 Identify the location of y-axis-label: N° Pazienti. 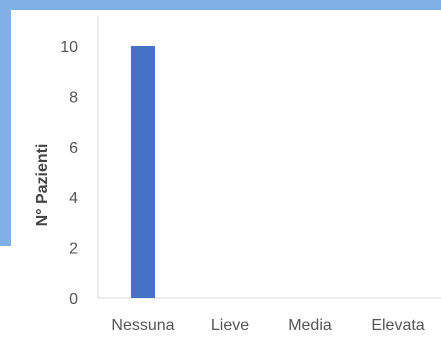
(42, 185).